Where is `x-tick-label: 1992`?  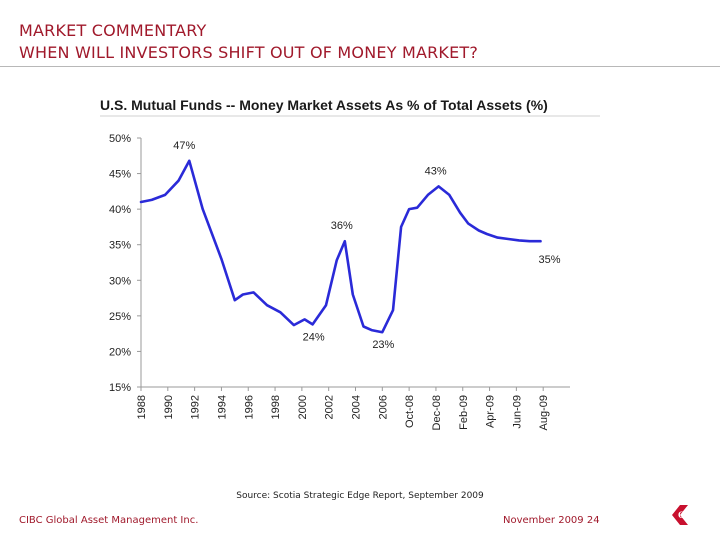 x-tick-label: 1992 is located at coordinates (196, 407).